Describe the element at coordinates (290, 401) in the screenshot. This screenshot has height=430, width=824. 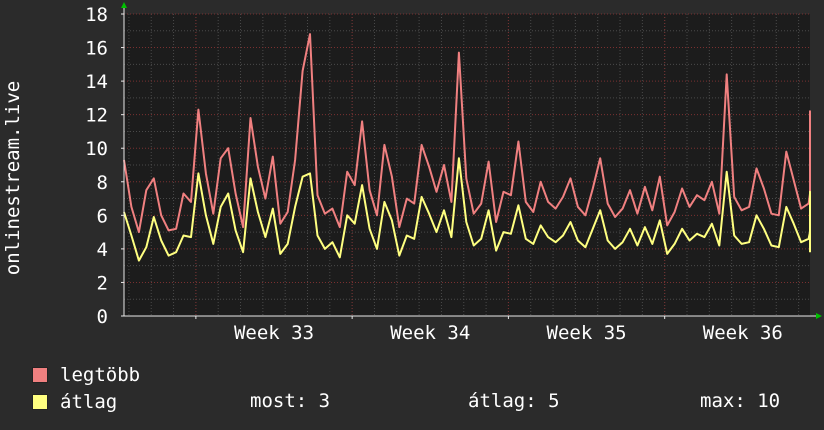
I see `stat-current: most: 3` at that location.